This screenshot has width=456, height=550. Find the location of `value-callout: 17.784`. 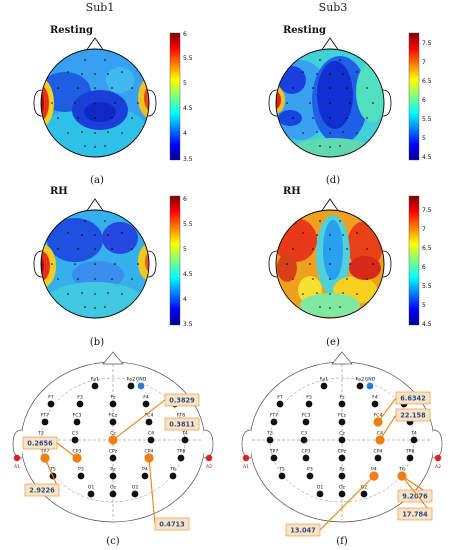

value-callout: 17.784 is located at coordinates (415, 498).